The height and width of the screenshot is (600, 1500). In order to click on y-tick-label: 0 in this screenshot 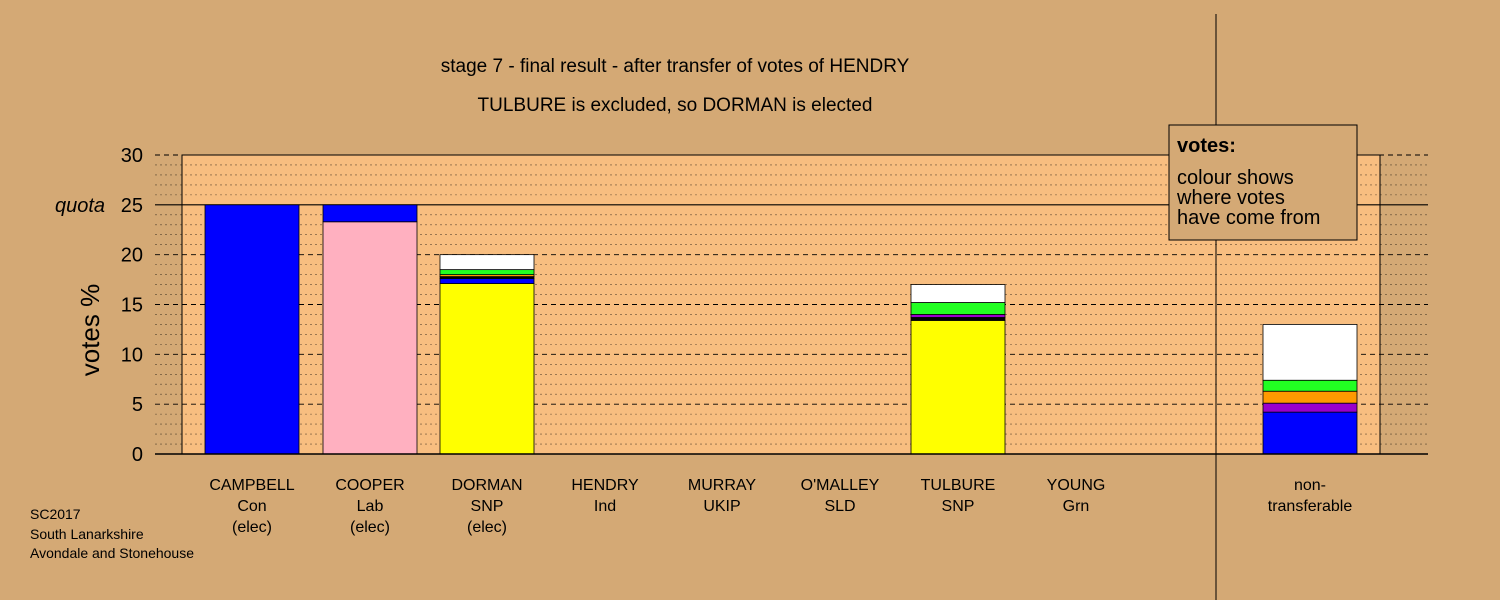, I will do `click(137, 455)`.